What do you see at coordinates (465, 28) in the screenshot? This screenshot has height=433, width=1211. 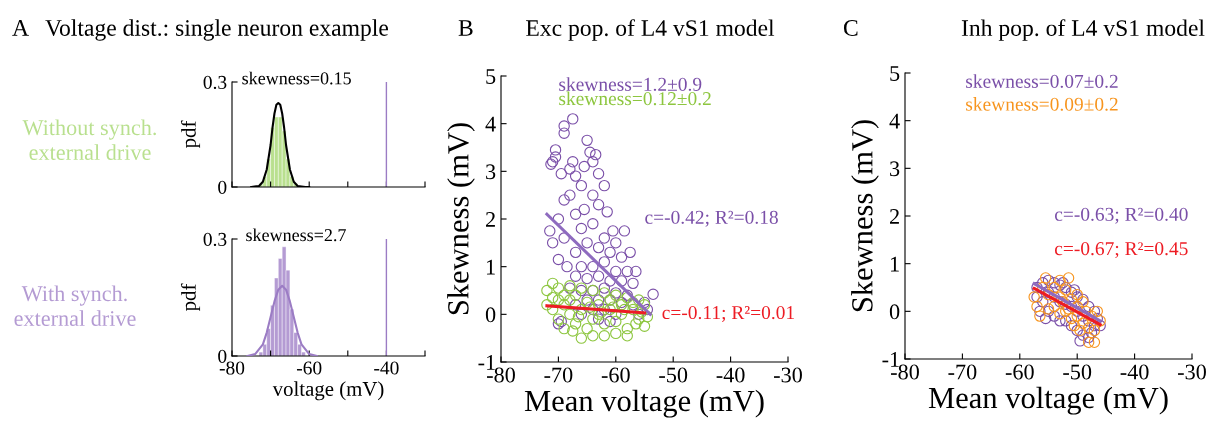 I see `text: B` at bounding box center [465, 28].